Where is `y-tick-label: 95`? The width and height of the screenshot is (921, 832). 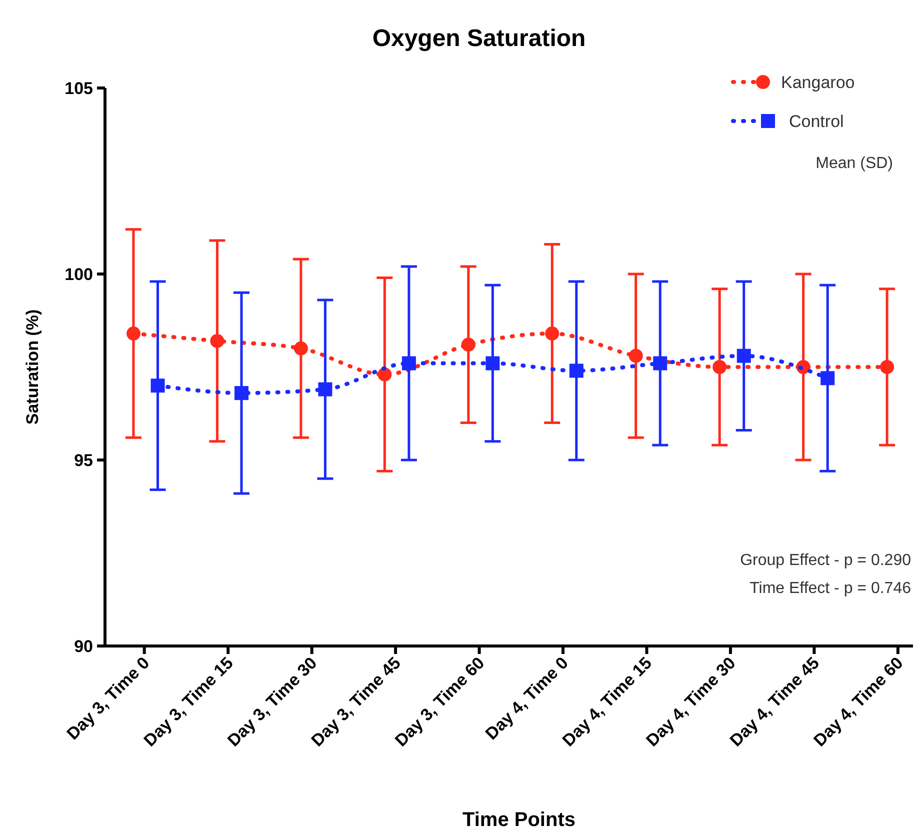
y-tick-label: 95 is located at coordinates (83, 460).